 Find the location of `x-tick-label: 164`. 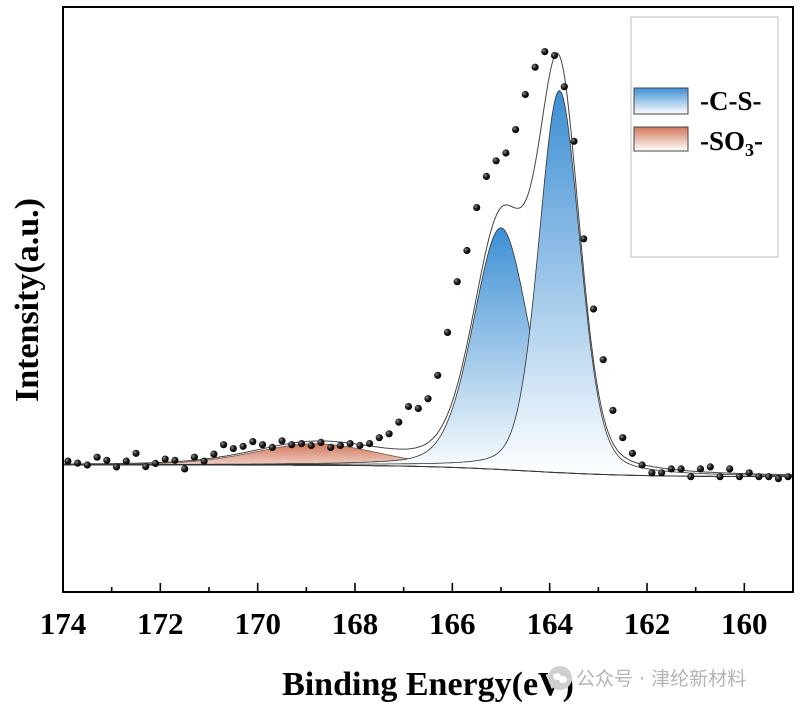

x-tick-label: 164 is located at coordinates (549, 623).